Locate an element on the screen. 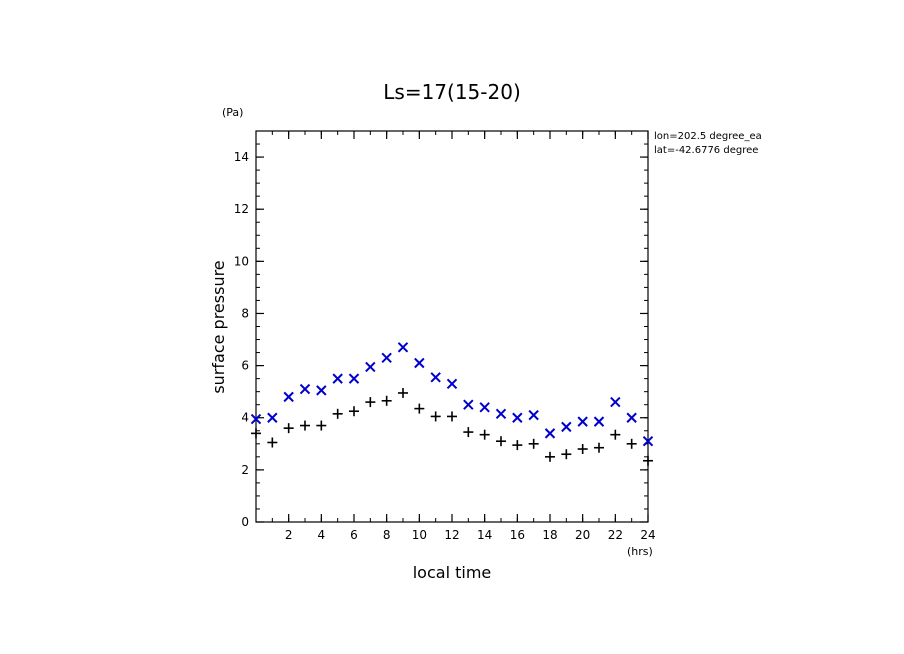 The image size is (904, 654). y-unit-label: (Pa) is located at coordinates (232, 112).